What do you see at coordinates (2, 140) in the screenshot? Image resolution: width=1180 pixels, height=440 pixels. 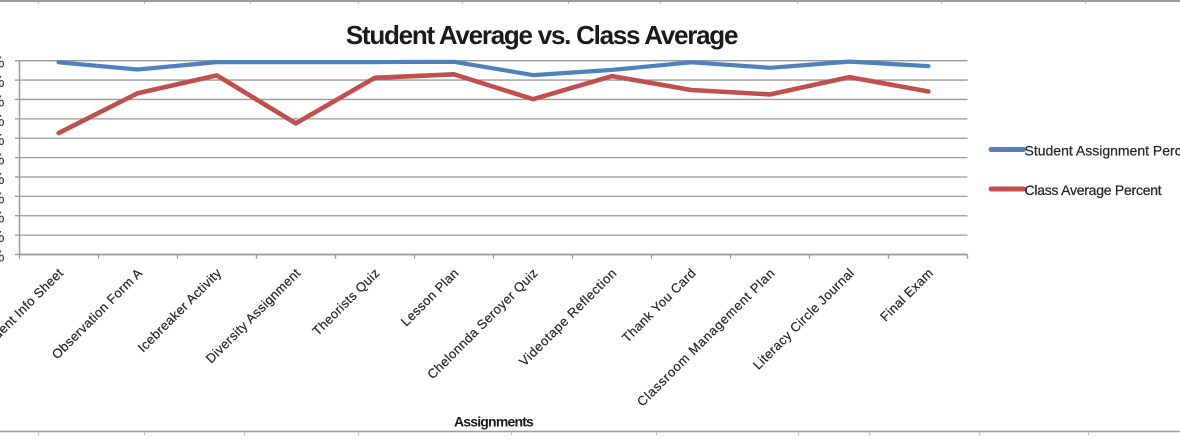 I see `svg-text: 60.00%` at bounding box center [2, 140].